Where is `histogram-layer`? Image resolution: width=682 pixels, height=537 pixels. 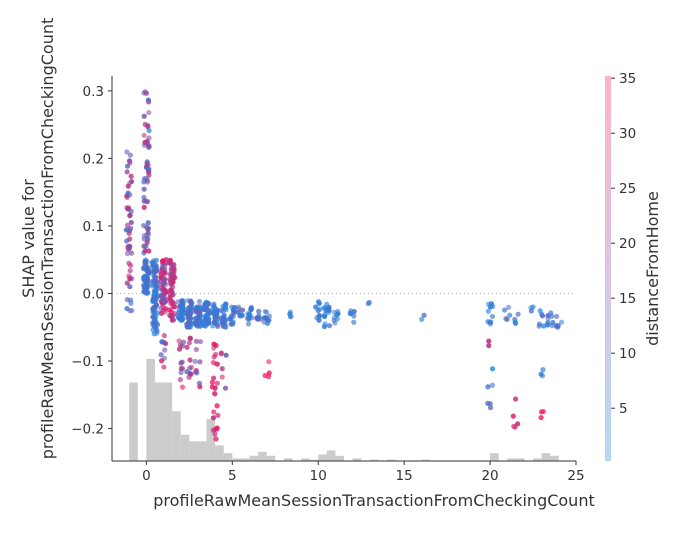
histogram-layer is located at coordinates (344, 409).